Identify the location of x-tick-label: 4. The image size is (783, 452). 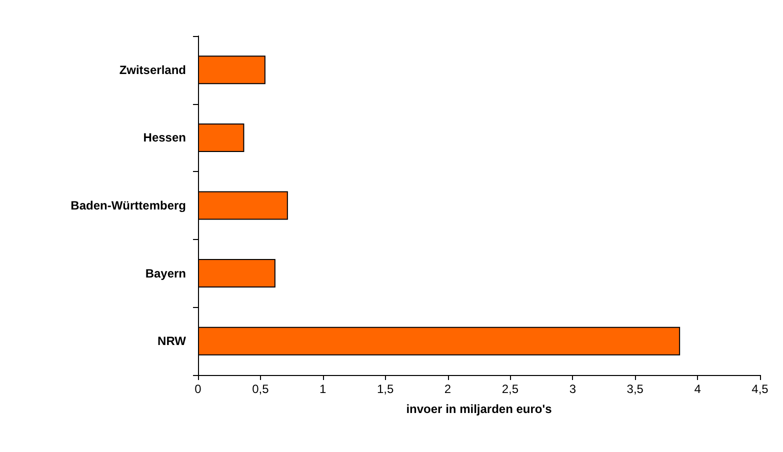
(698, 389).